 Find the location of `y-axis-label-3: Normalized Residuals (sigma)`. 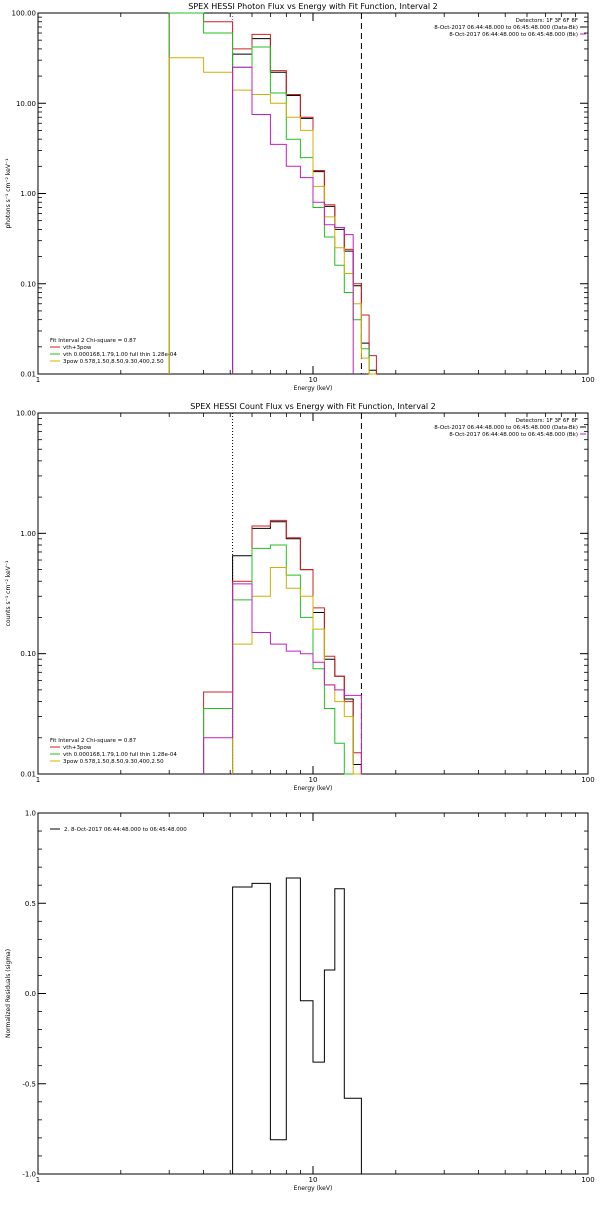

y-axis-label-3: Normalized Residuals (sigma) is located at coordinates (8, 993).